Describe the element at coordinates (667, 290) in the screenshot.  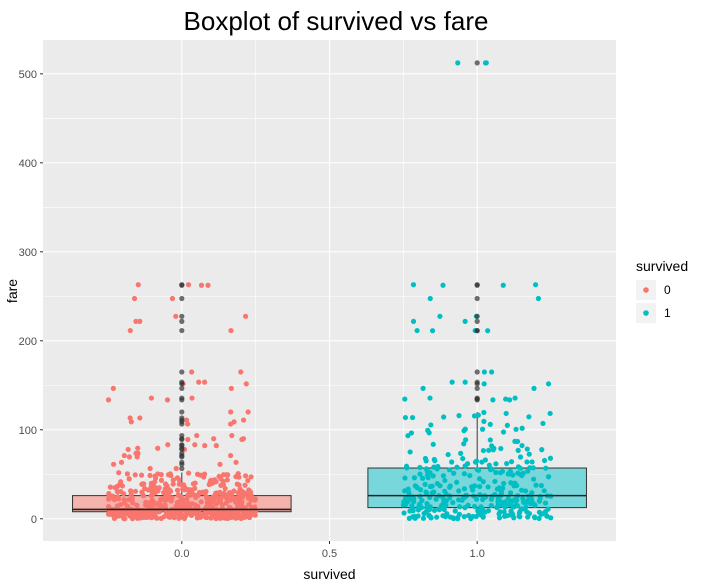
I see `legend-label-0: 0` at that location.